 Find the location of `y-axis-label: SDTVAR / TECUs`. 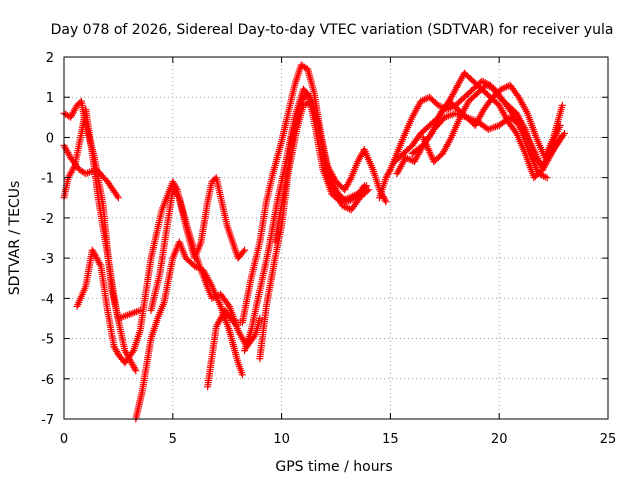

y-axis-label: SDTVAR / TECUs is located at coordinates (15, 238).